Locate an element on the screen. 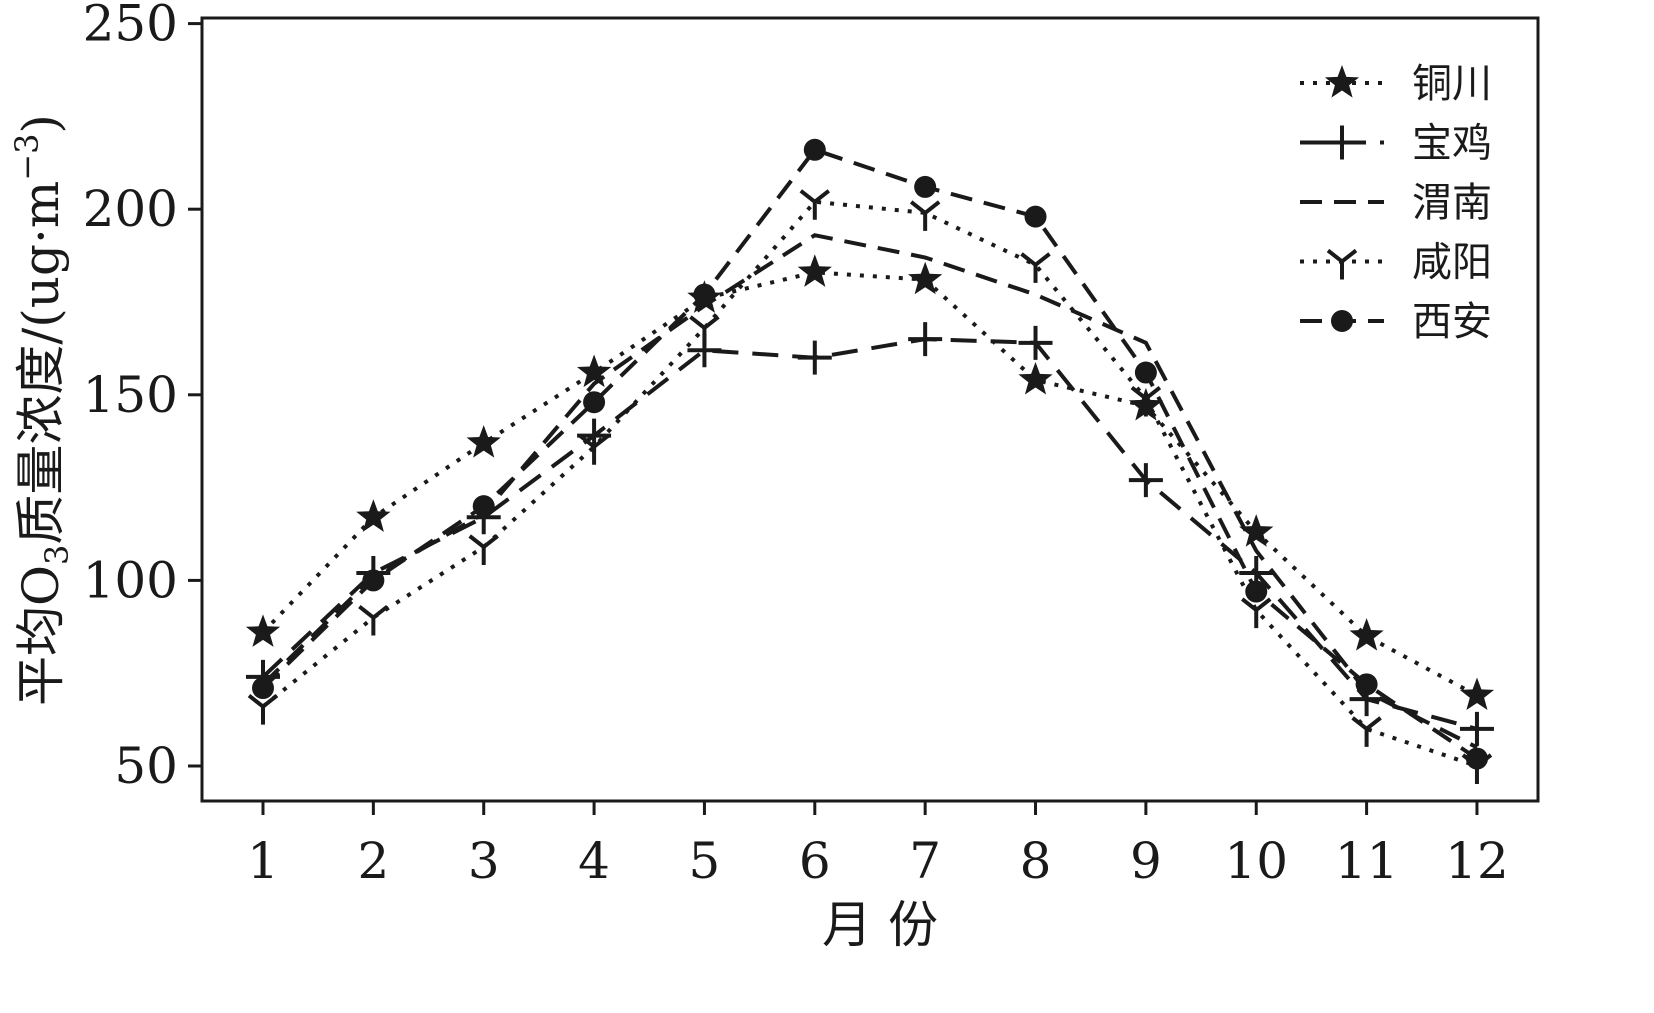  y-axis: 50 100 150 200 250 is located at coordinates (142, 397).